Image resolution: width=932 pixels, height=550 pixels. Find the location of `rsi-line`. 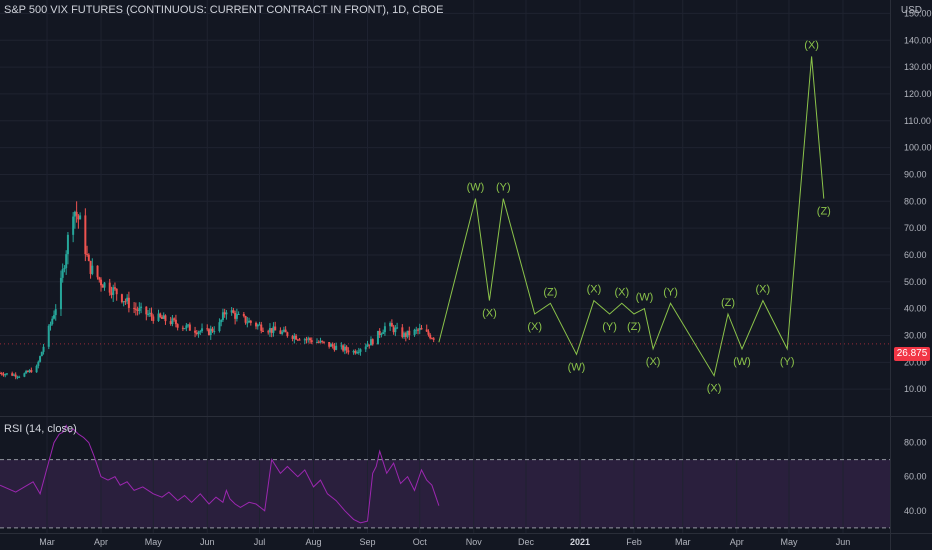

rsi-line is located at coordinates (220, 474).